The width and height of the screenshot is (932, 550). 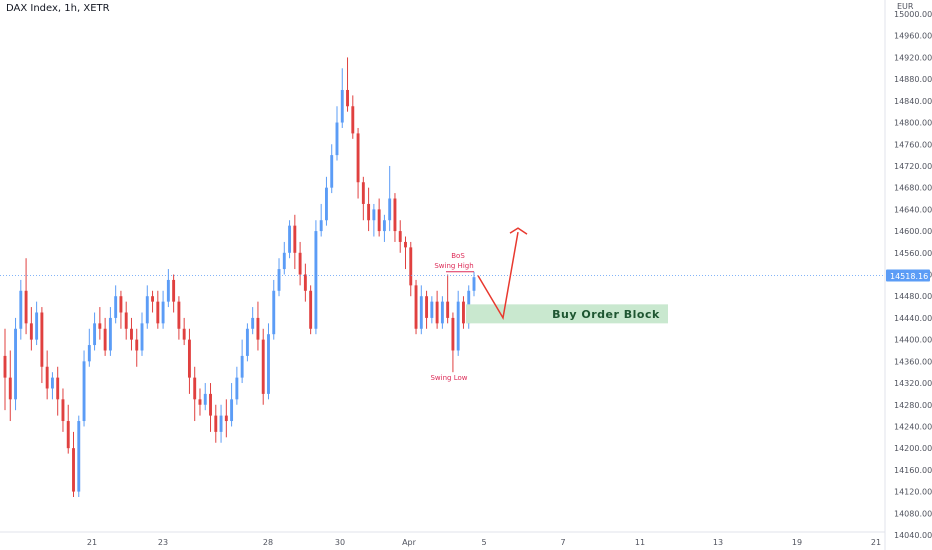 What do you see at coordinates (913, 231) in the screenshot?
I see `price-tick-label: 14600.00` at bounding box center [913, 231].